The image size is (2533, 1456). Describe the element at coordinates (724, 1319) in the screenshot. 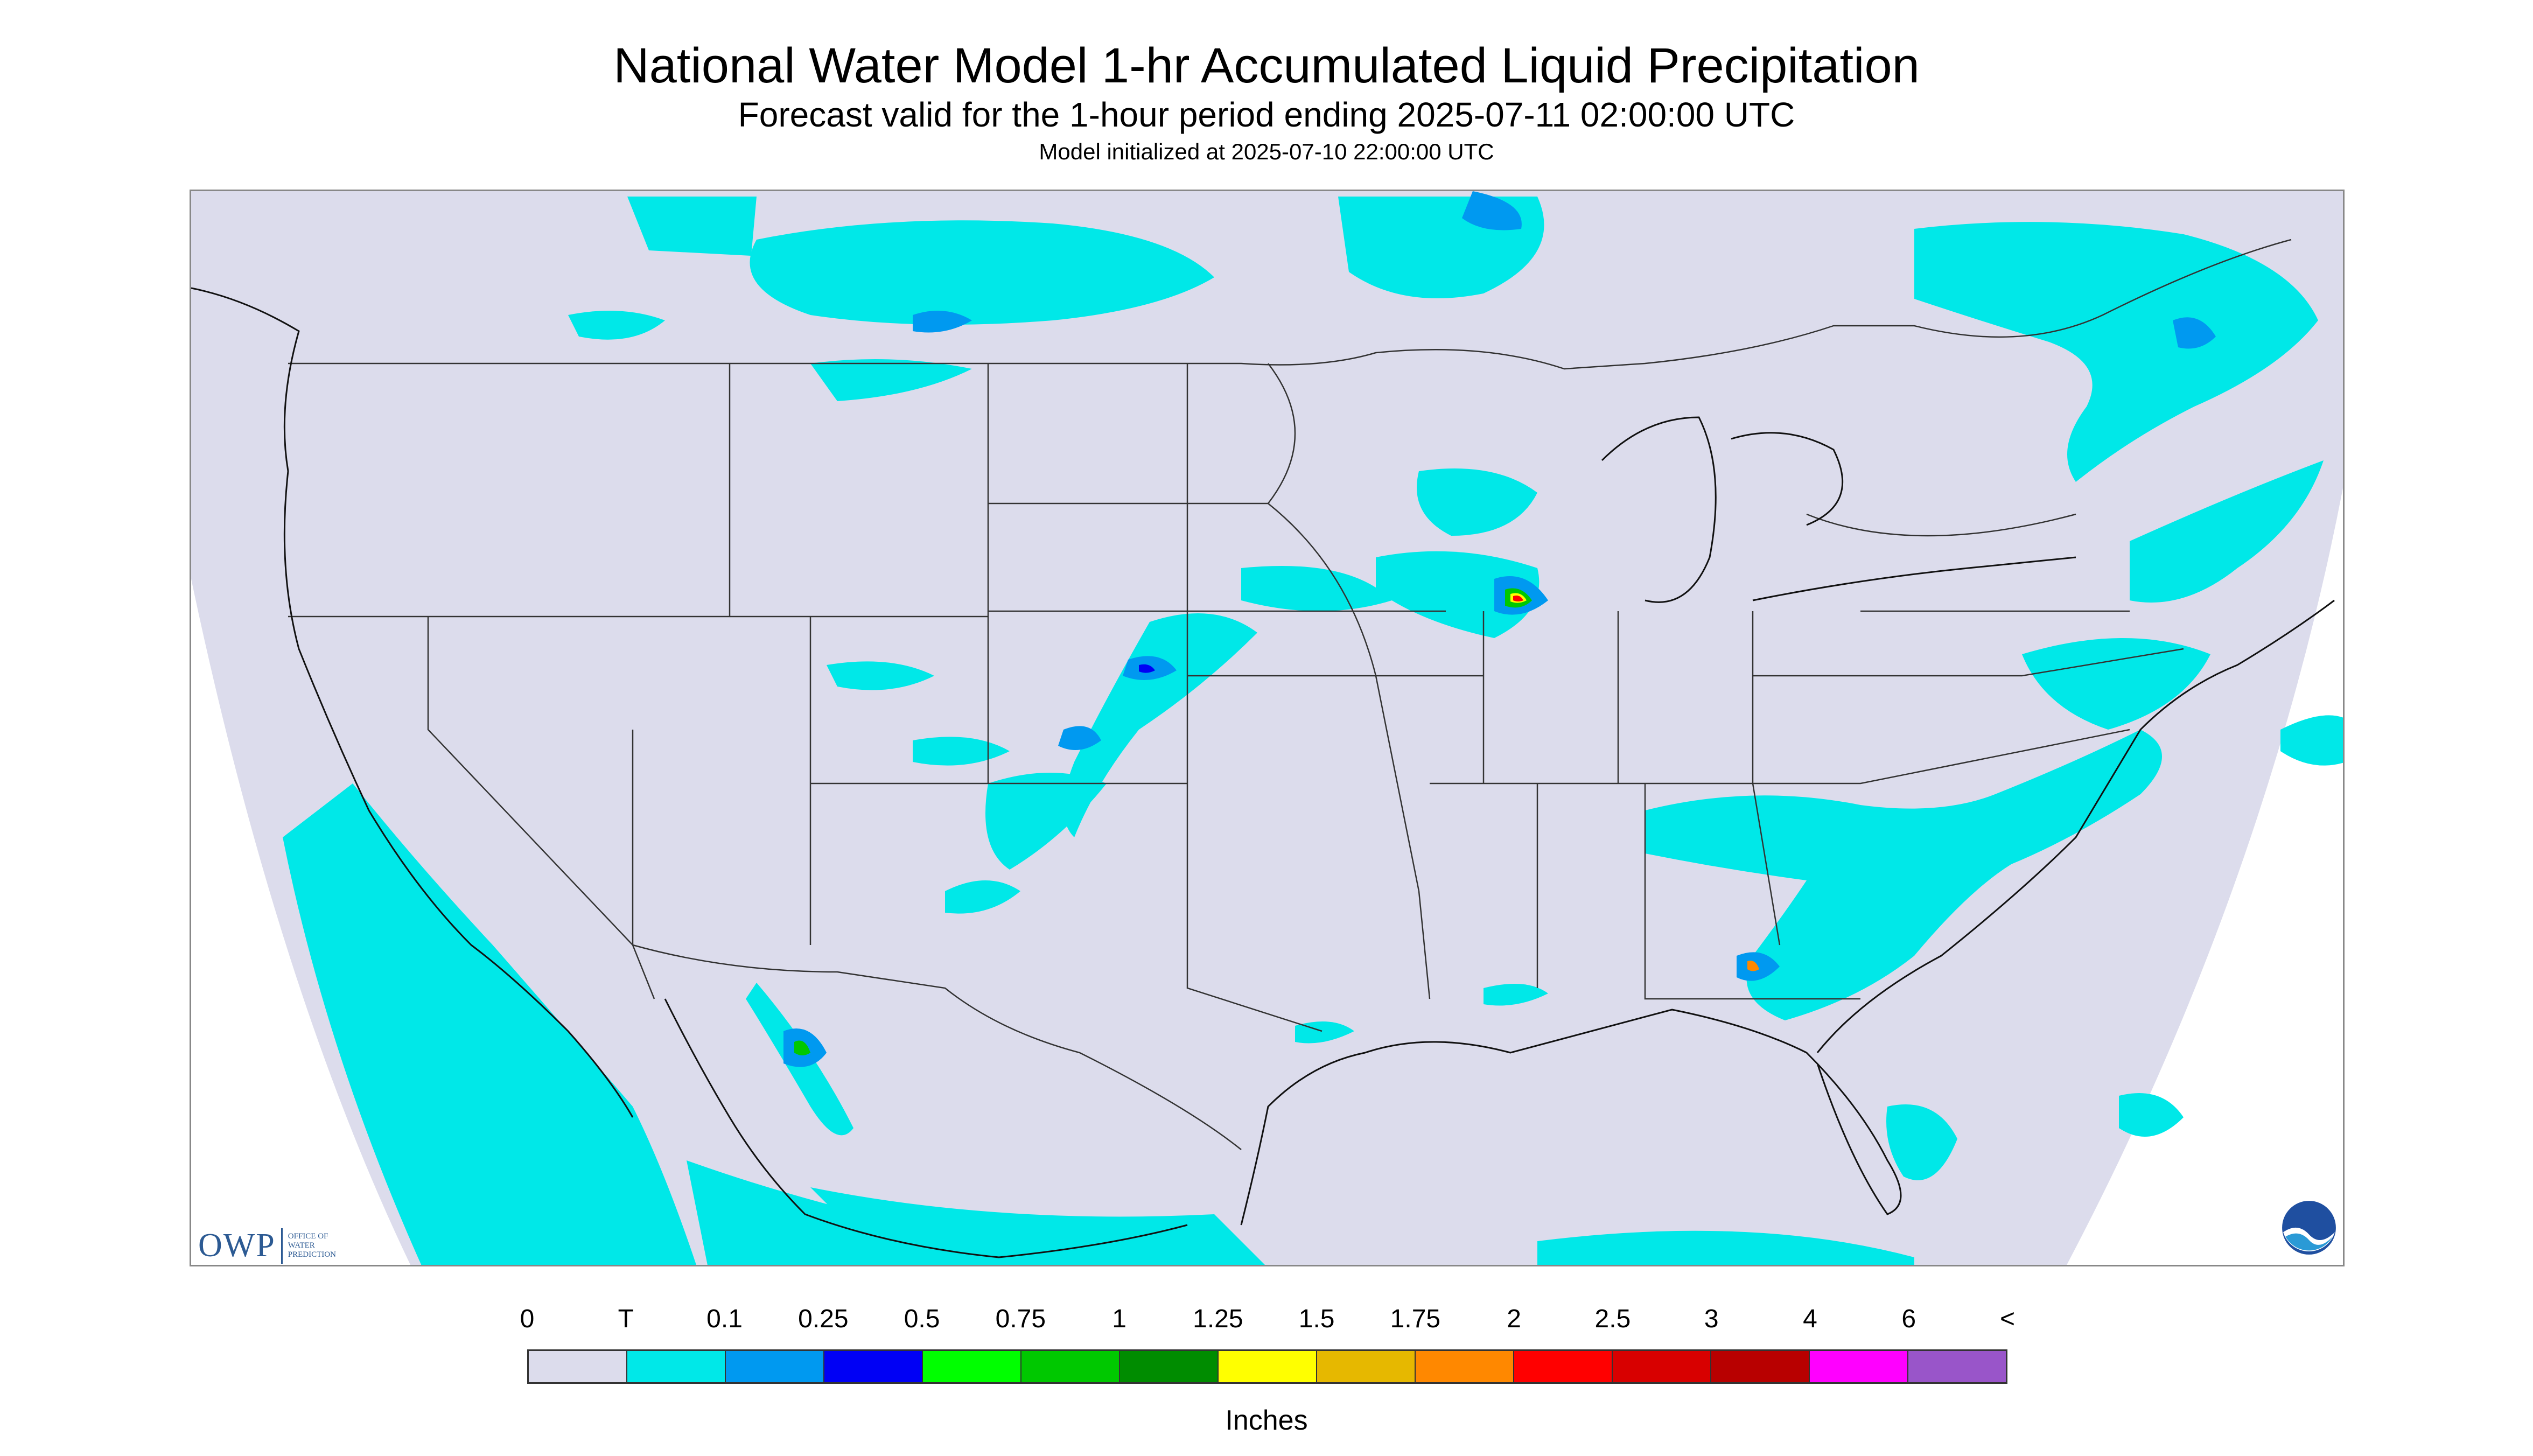

I see `legend-tick-label: 0.1` at that location.